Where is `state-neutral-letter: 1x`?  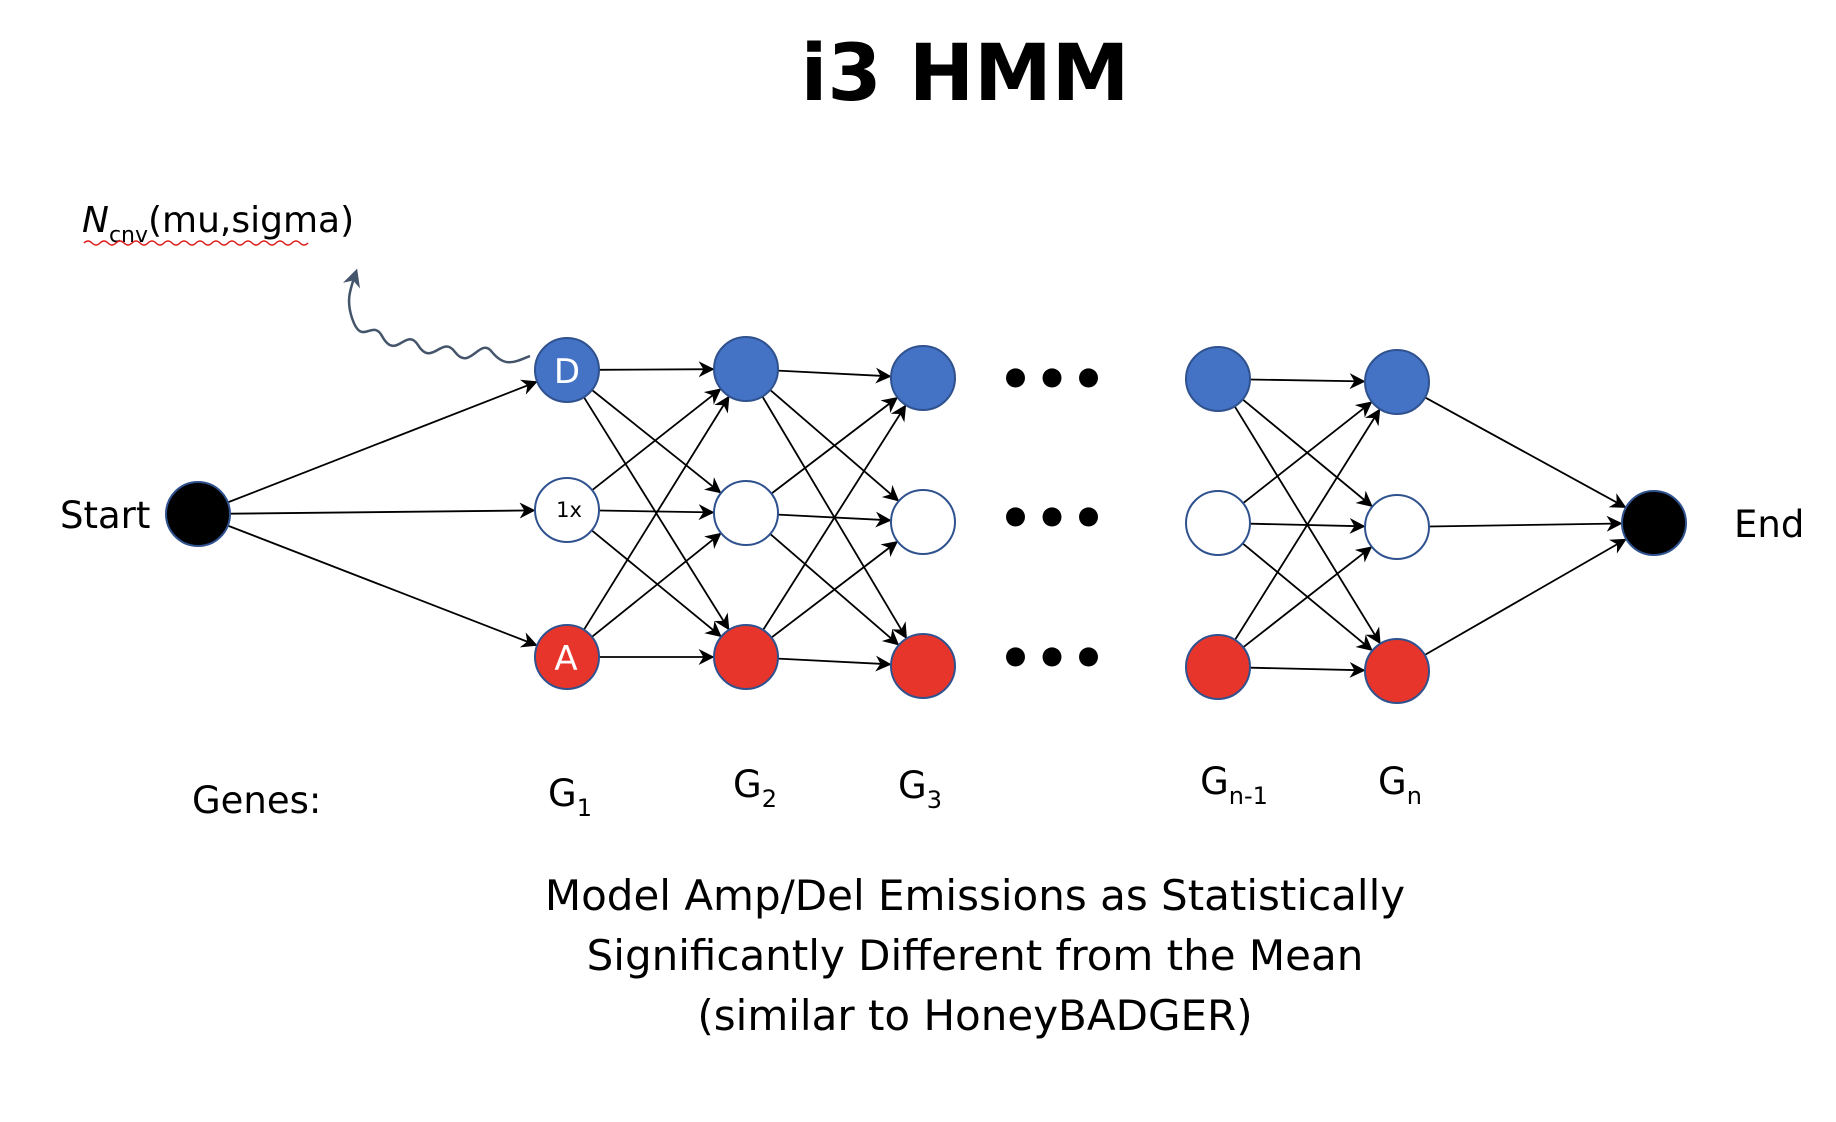
state-neutral-letter: 1x is located at coordinates (569, 510).